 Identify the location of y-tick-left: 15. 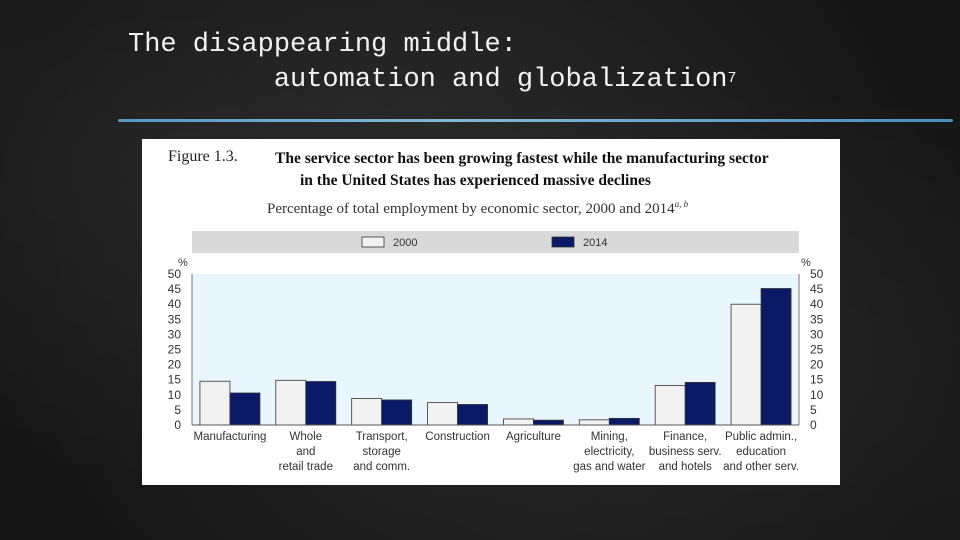
(175, 380).